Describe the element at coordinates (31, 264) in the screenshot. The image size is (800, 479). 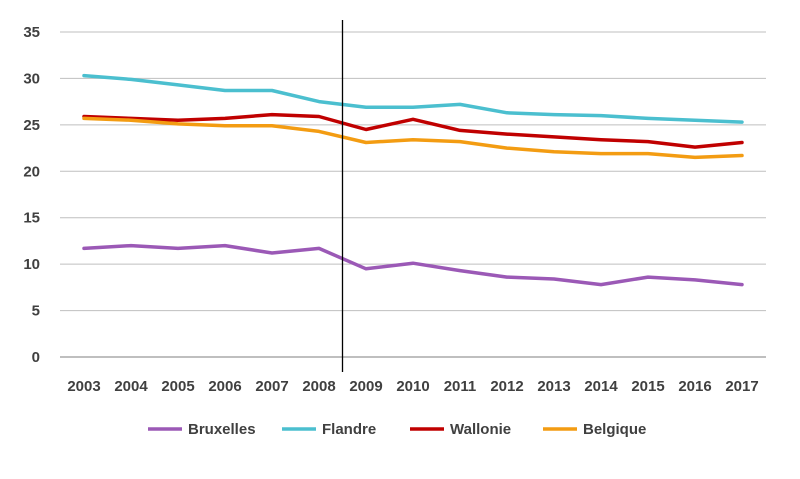
I see `y-tick-label: 10` at that location.